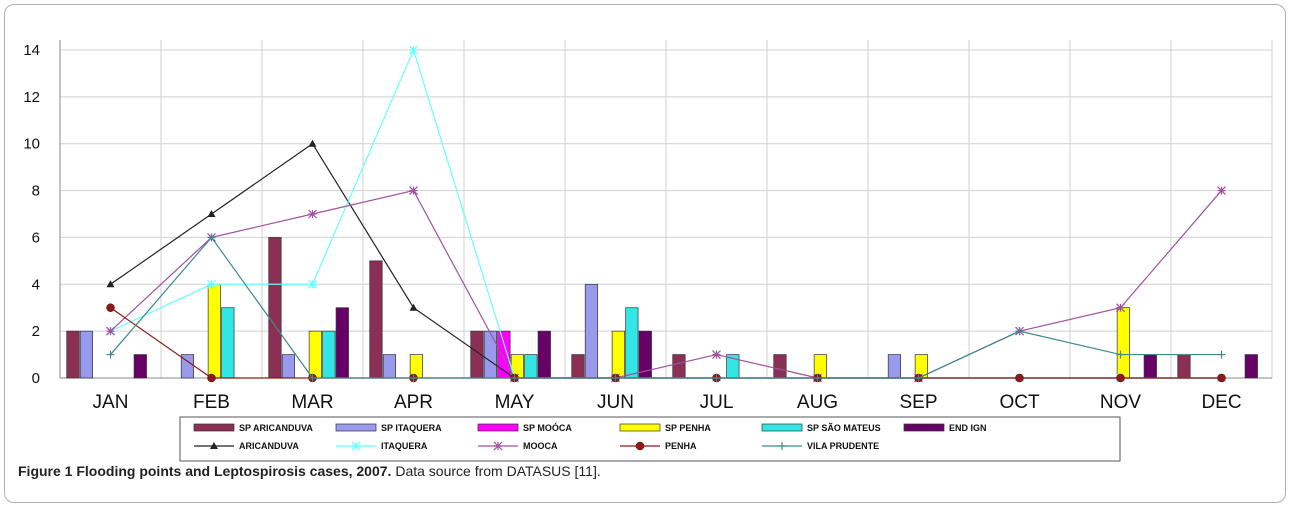 The width and height of the screenshot is (1292, 509). I want to click on legend-label: SP ITAQUERA, so click(411, 428).